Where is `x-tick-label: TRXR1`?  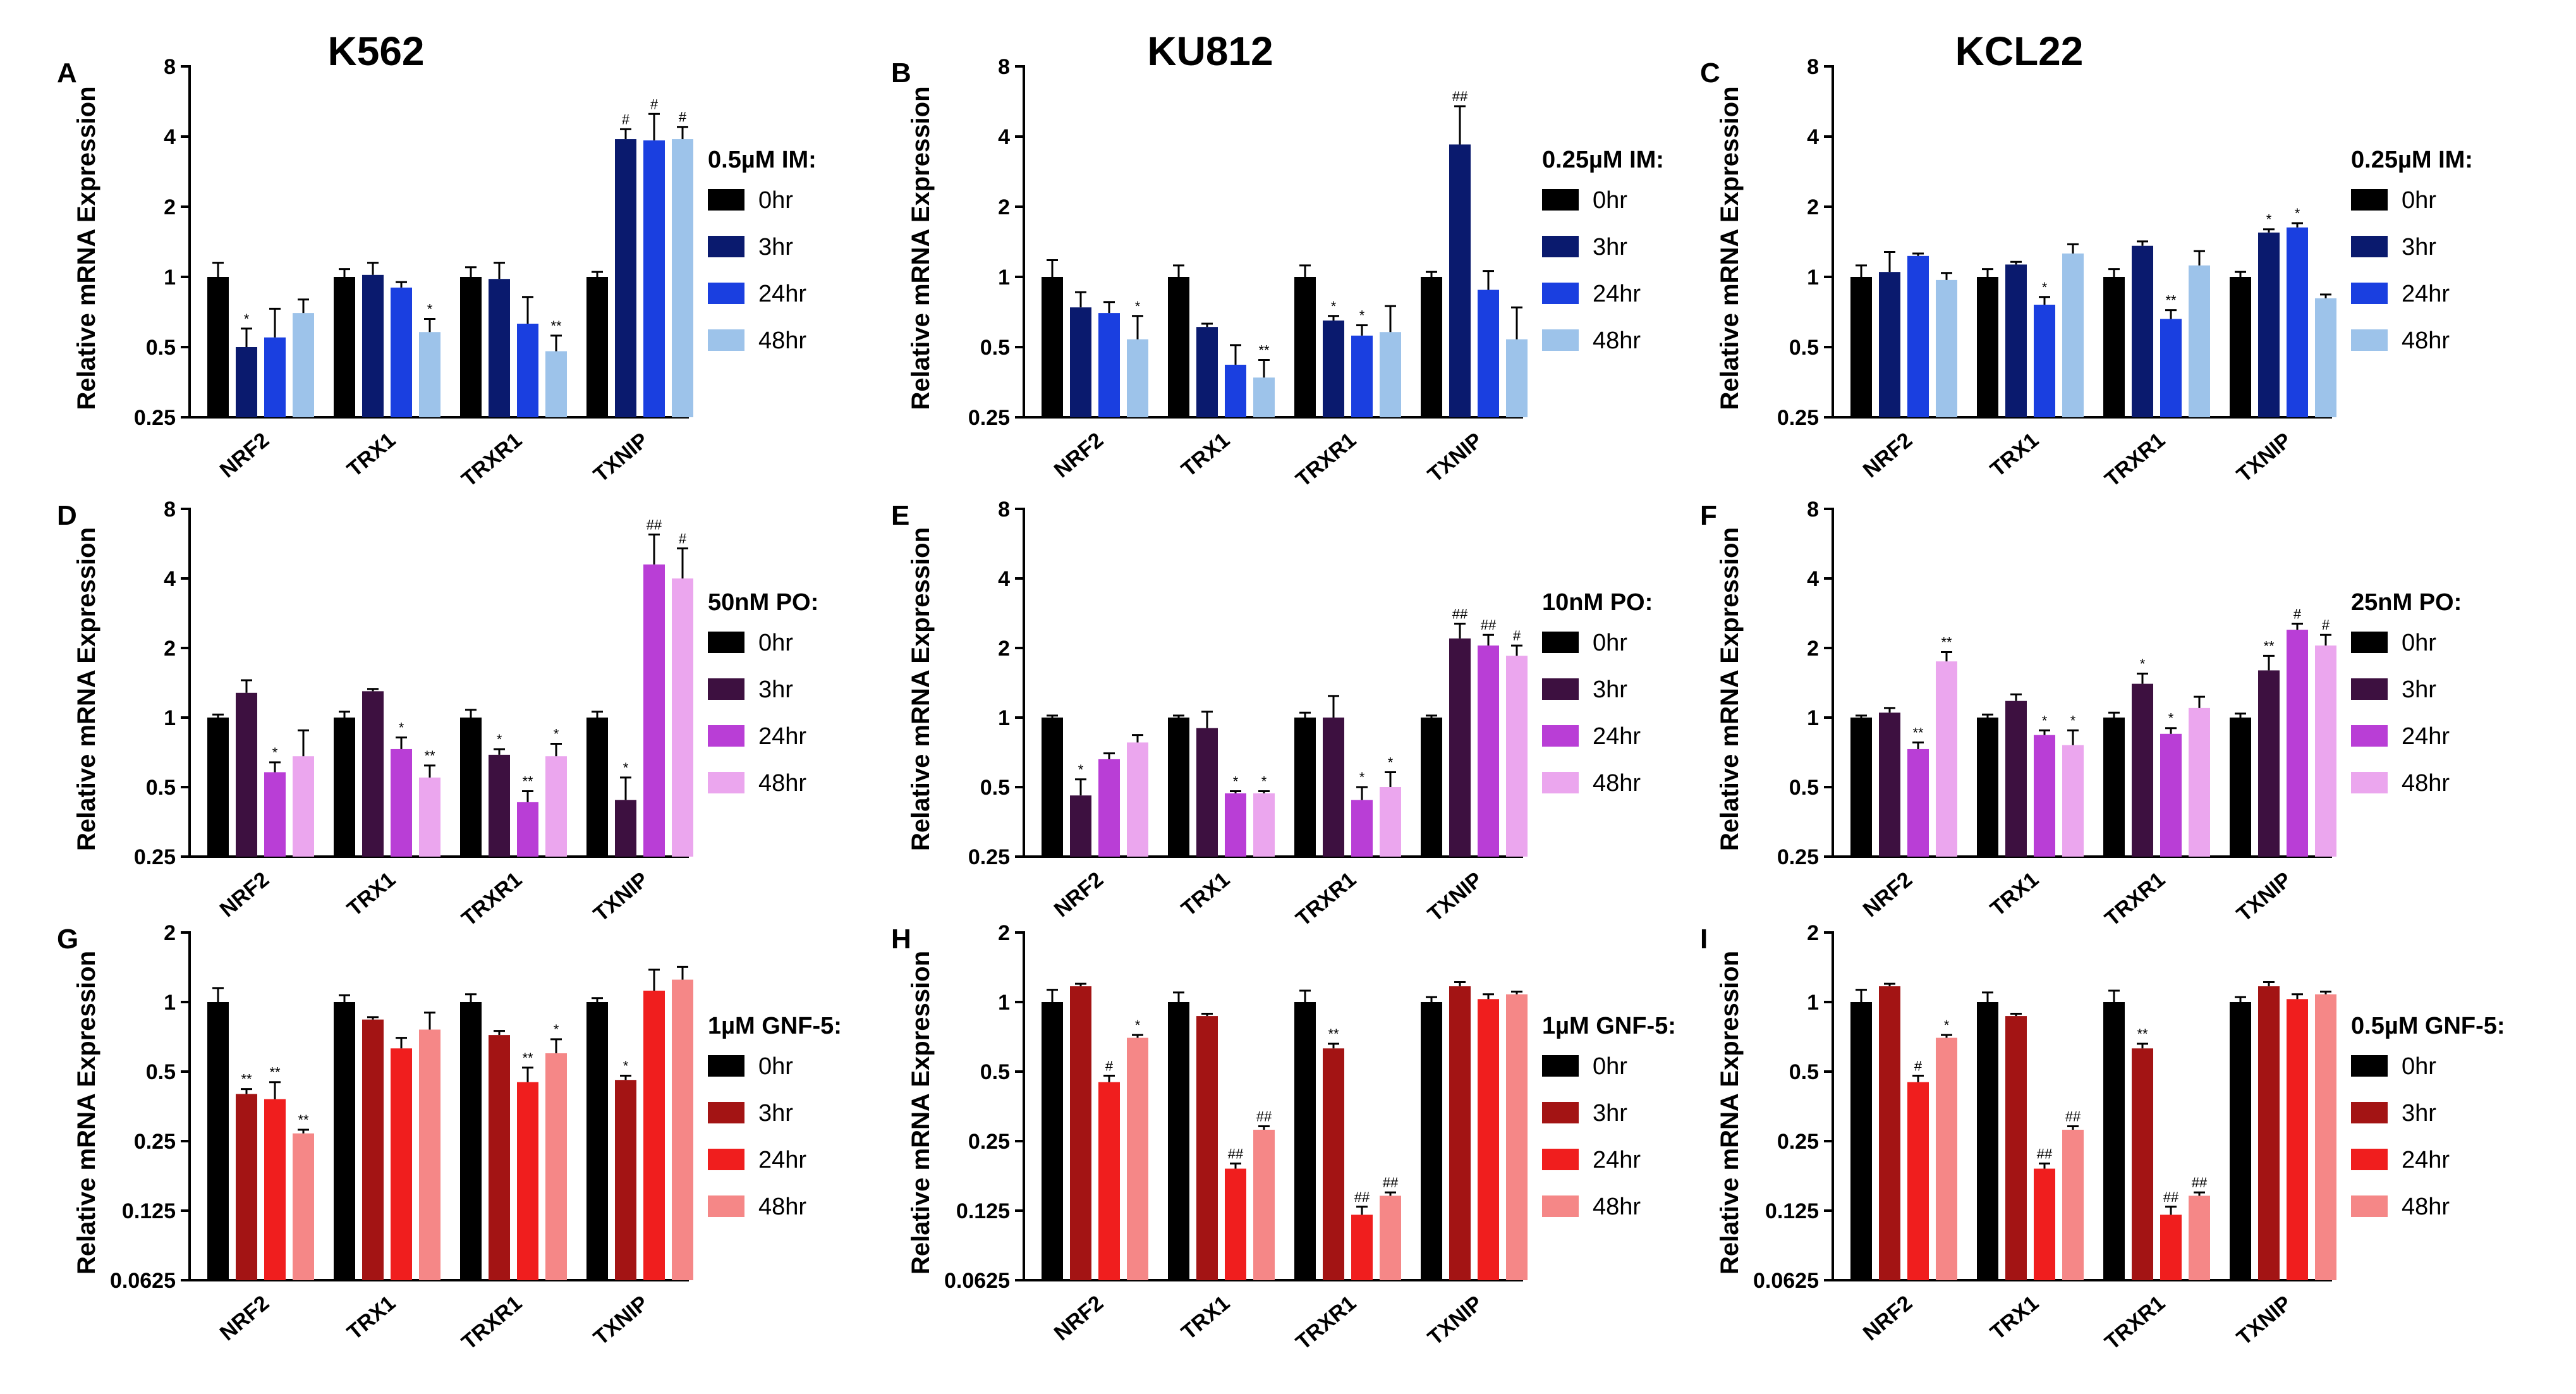 x-tick-label: TRXR1 is located at coordinates (2135, 1323).